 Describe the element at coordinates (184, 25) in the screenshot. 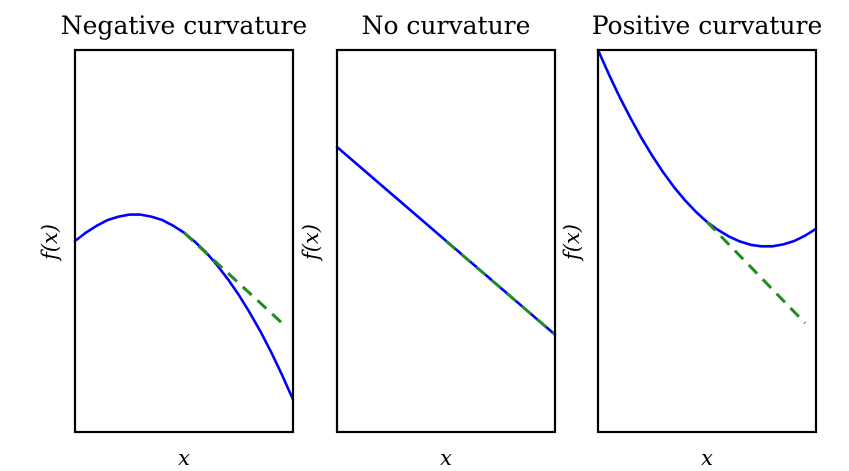

I see `panel-title: Negative curvature` at that location.